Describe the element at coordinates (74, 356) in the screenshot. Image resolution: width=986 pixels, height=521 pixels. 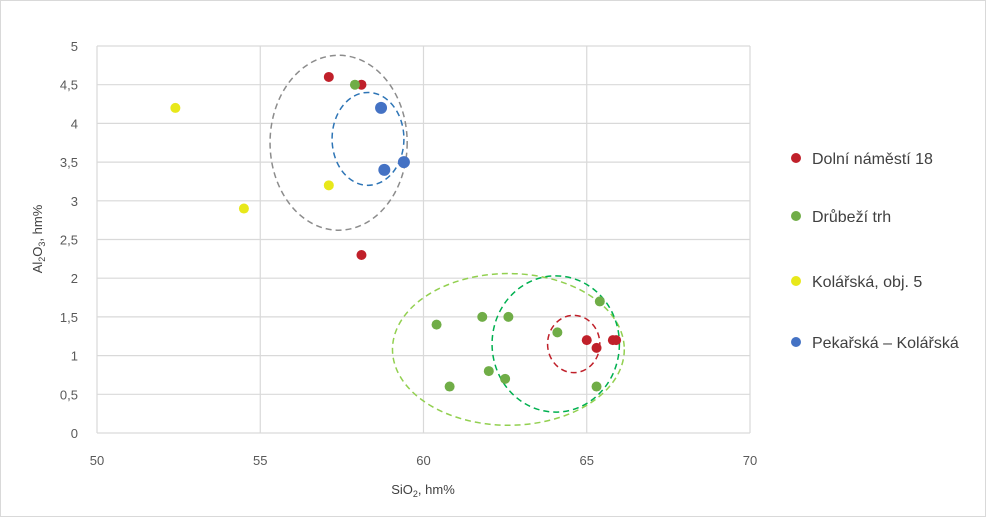
I see `y-tick-label: 1` at that location.